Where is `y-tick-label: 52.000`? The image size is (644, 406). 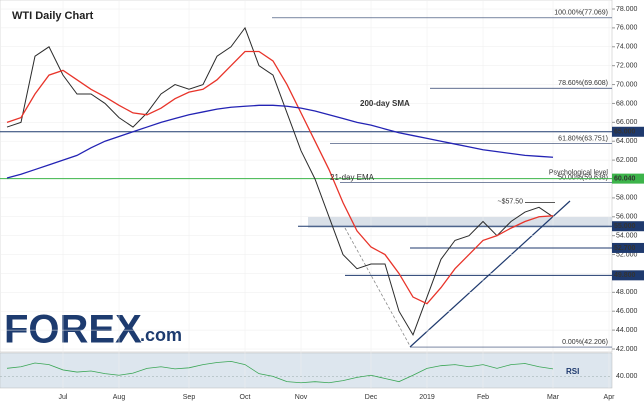 y-tick-label: 52.000 is located at coordinates (627, 254).